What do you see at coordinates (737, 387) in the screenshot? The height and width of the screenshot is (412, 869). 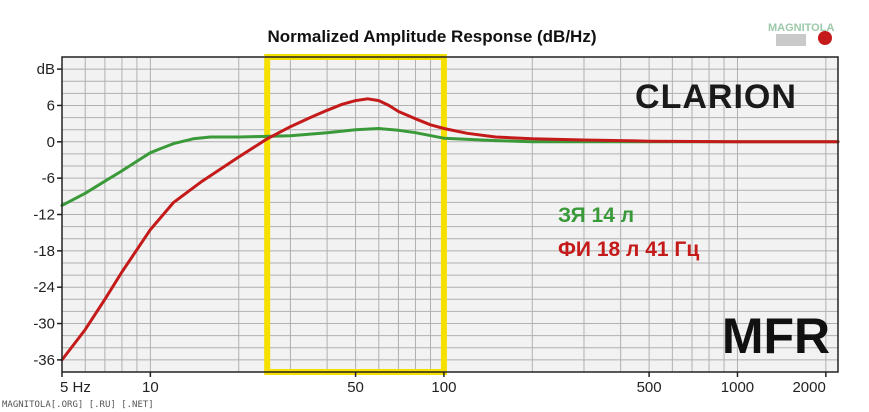 I see `x-tick-label: 1000` at bounding box center [737, 387].